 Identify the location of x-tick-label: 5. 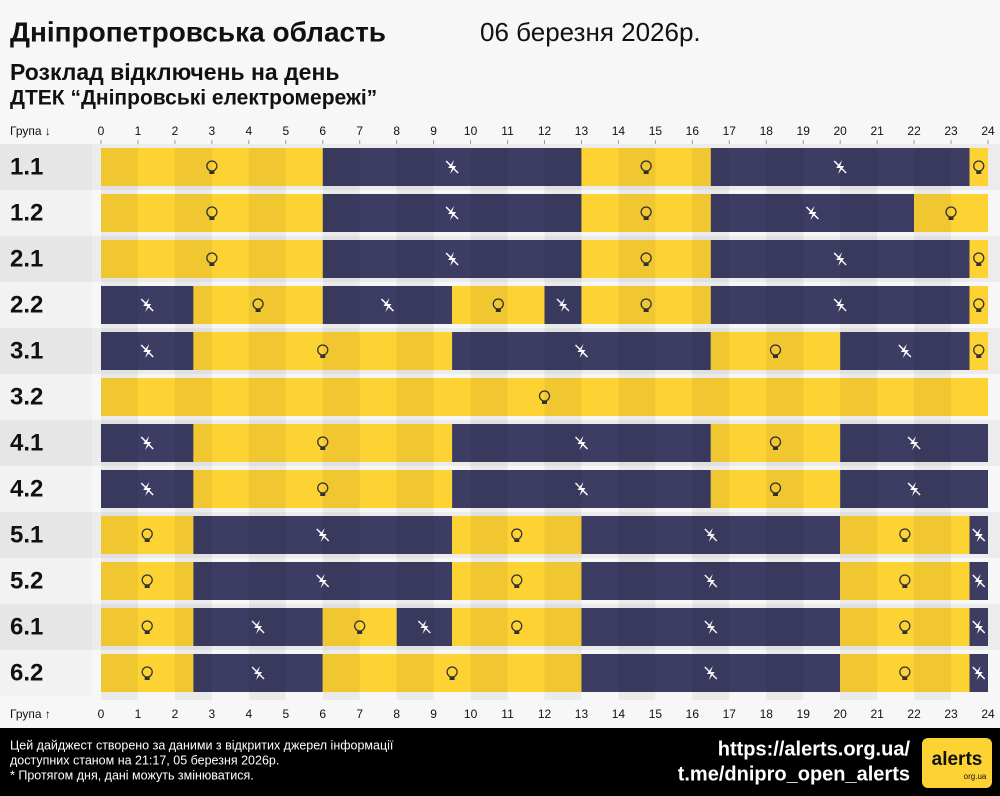
(285, 714).